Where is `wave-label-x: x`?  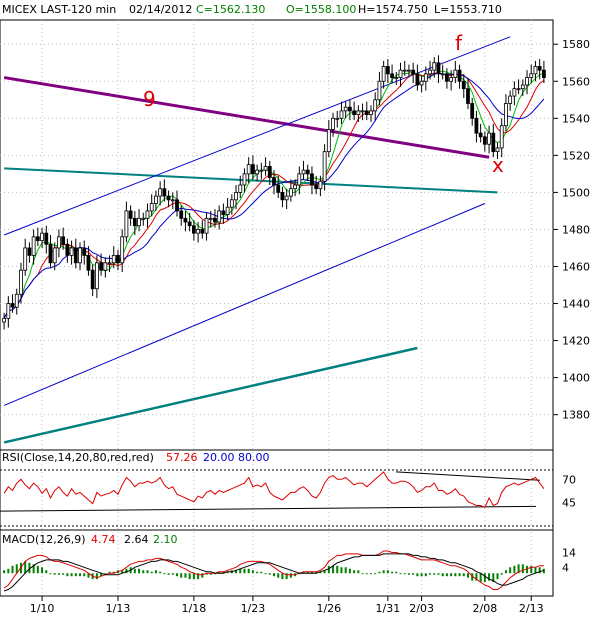
wave-label-x: x is located at coordinates (498, 165).